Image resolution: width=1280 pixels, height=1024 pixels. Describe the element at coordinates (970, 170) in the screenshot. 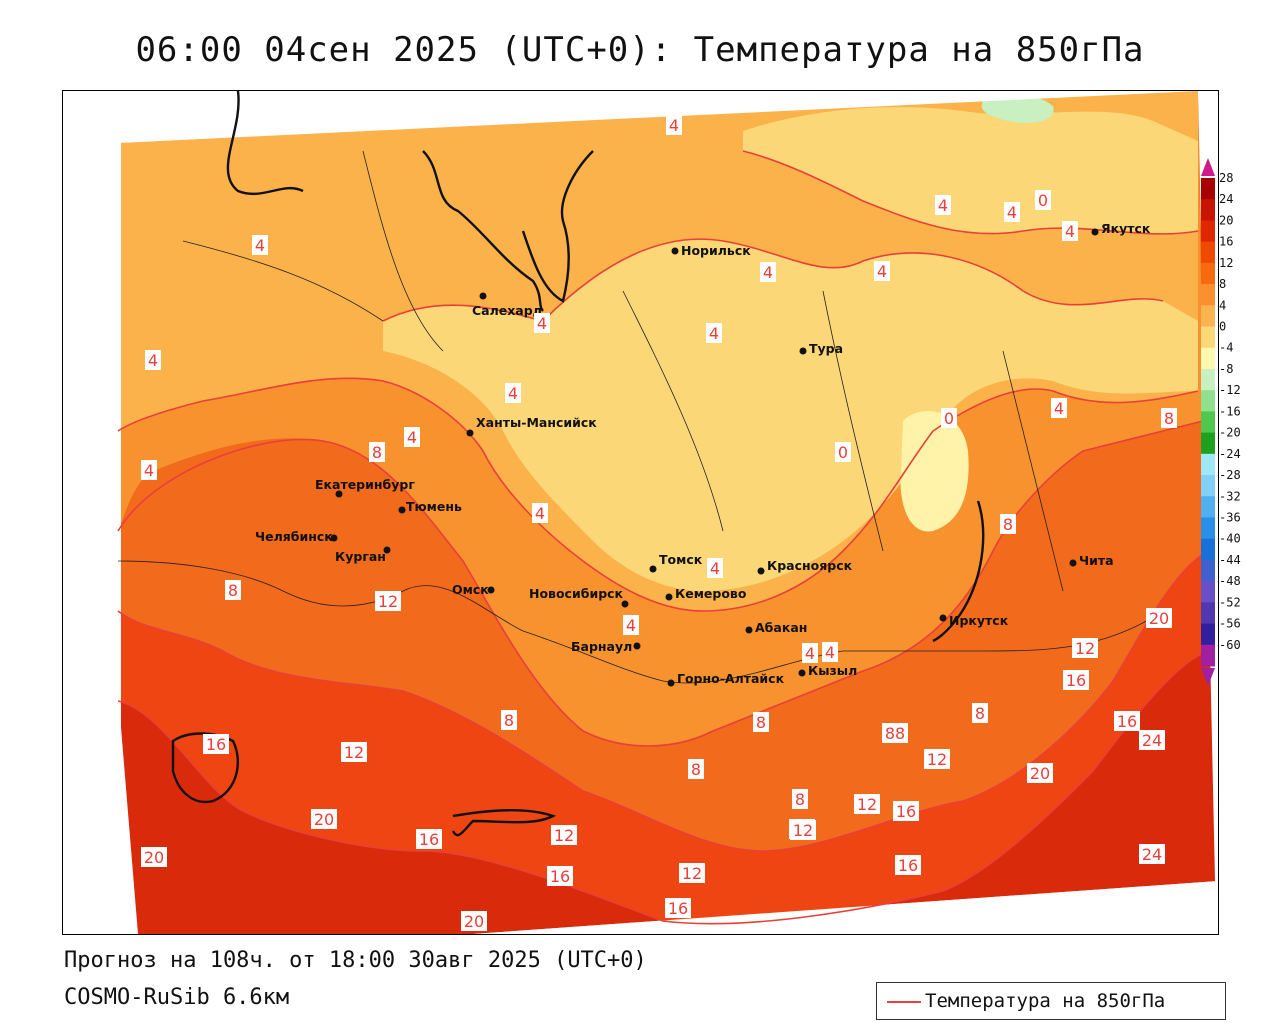

I see `field-0b` at that location.